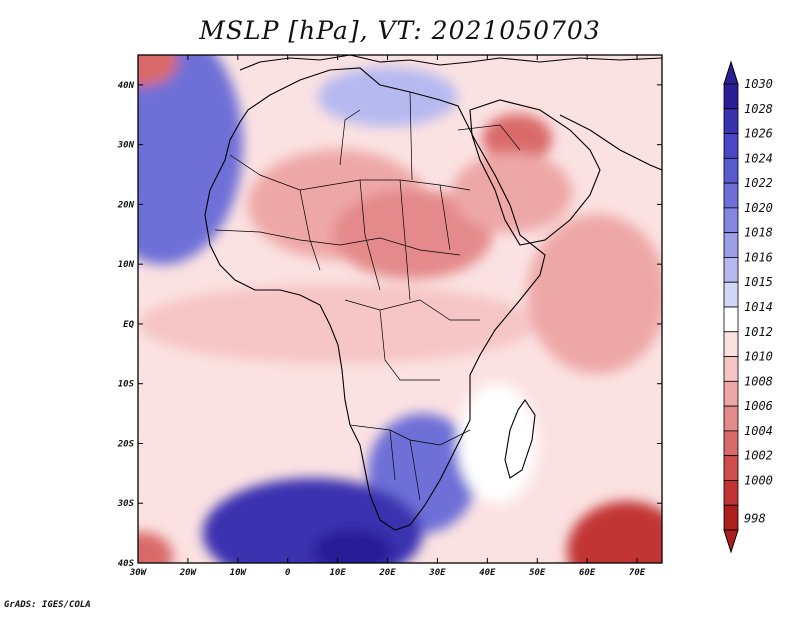 The height and width of the screenshot is (618, 800). Describe the element at coordinates (758, 406) in the screenshot. I see `colorbar-label: 1006` at that location.